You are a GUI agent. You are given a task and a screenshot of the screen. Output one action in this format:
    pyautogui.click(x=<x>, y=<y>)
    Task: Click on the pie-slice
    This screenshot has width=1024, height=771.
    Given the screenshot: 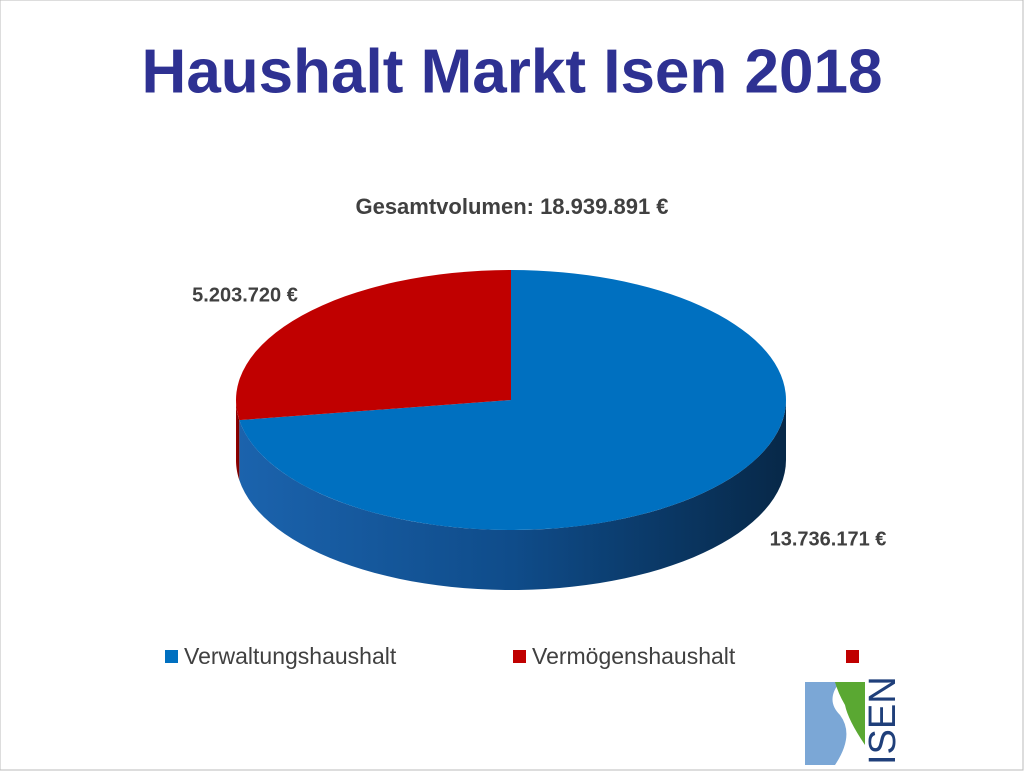 What is the action you would take?
    pyautogui.click(x=373, y=345)
    